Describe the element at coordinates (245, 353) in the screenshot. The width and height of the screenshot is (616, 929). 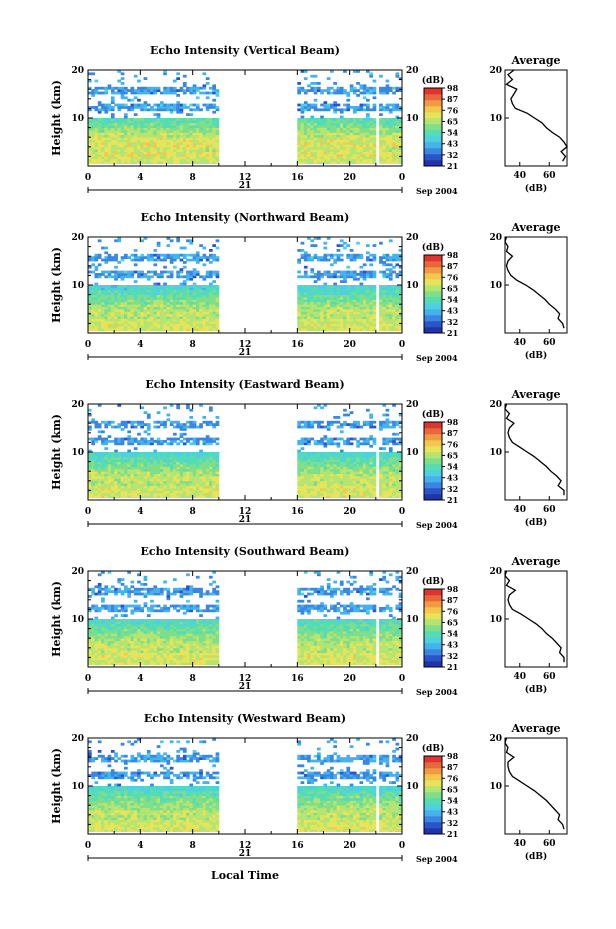
I see `date-day-label: 21` at that location.